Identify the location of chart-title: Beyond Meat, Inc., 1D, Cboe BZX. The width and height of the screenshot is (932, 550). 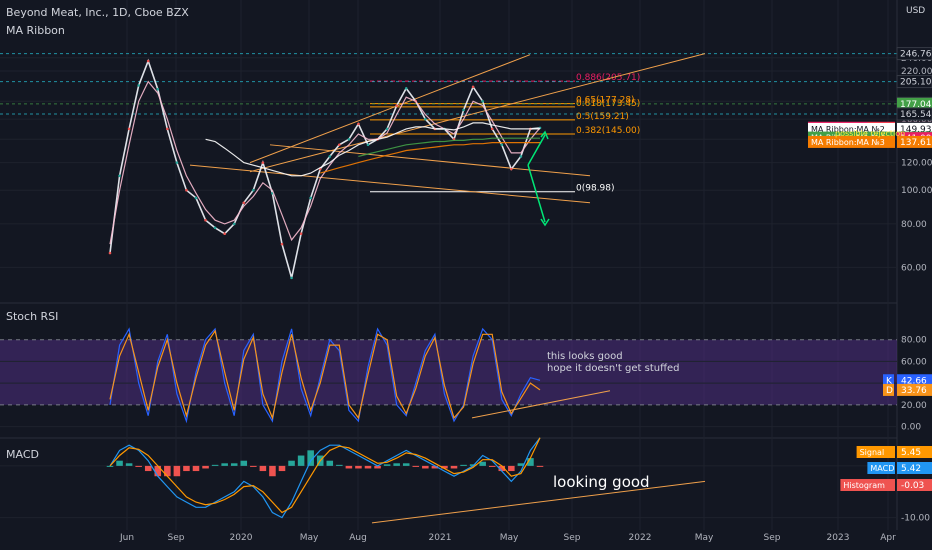
(97, 12).